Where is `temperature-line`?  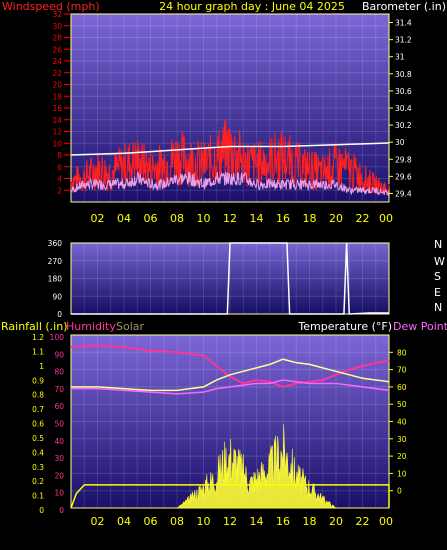
temperature-line is located at coordinates (230, 375).